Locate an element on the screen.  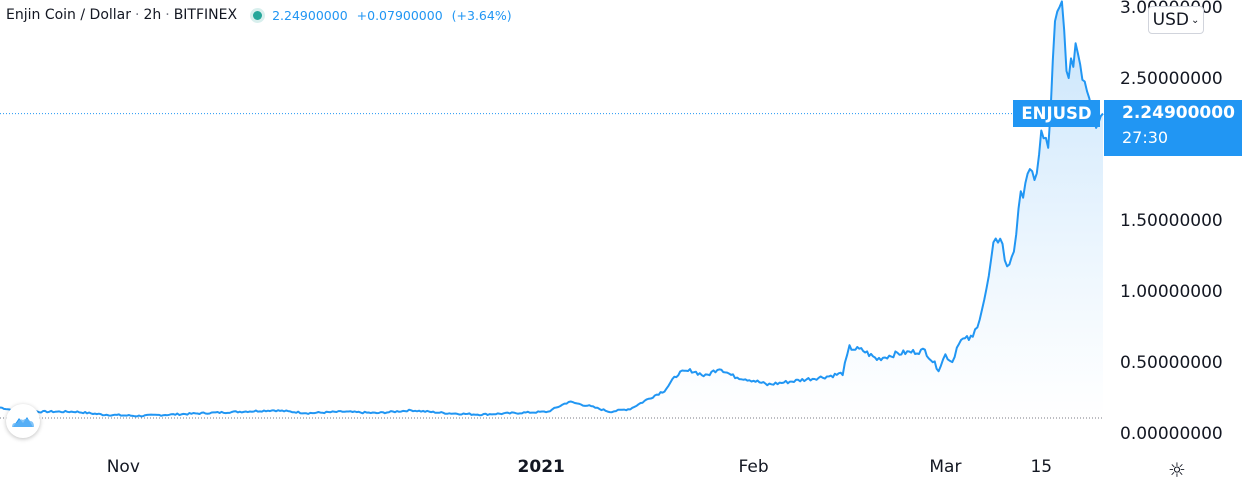
x-tick-label: Mar is located at coordinates (945, 467).